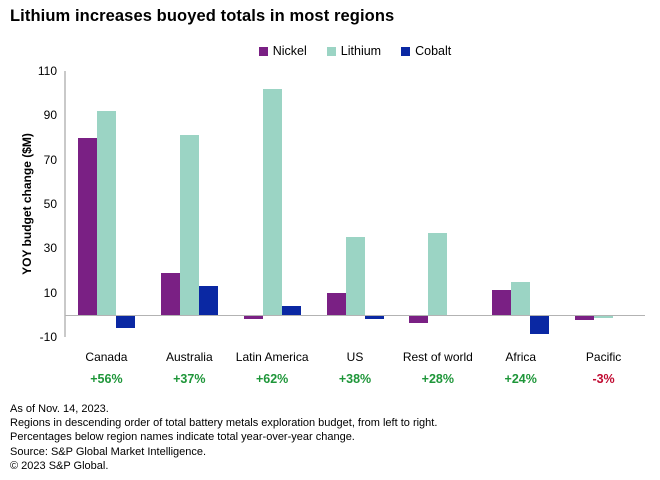 The width and height of the screenshot is (660, 480). I want to click on y-tick-50: 50, so click(50, 204).